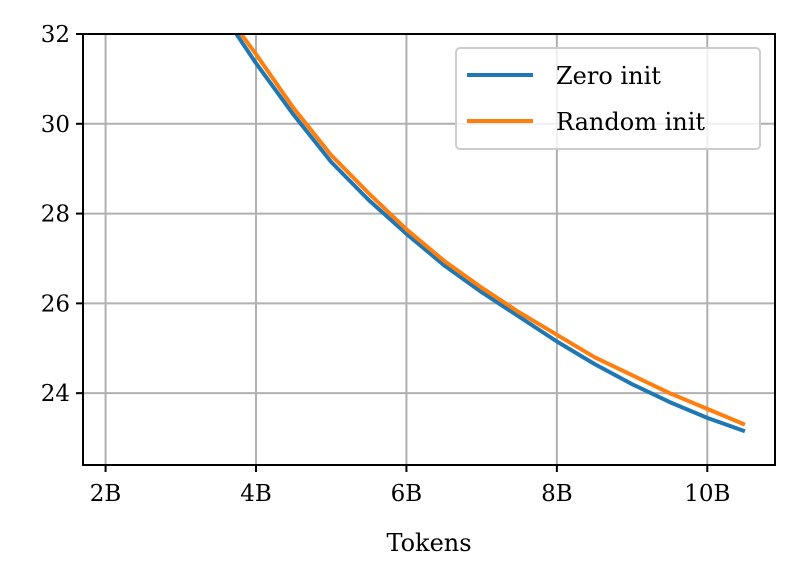 This screenshot has width=798, height=581. Describe the element at coordinates (557, 494) in the screenshot. I see `x-tick-label: 8B` at that location.